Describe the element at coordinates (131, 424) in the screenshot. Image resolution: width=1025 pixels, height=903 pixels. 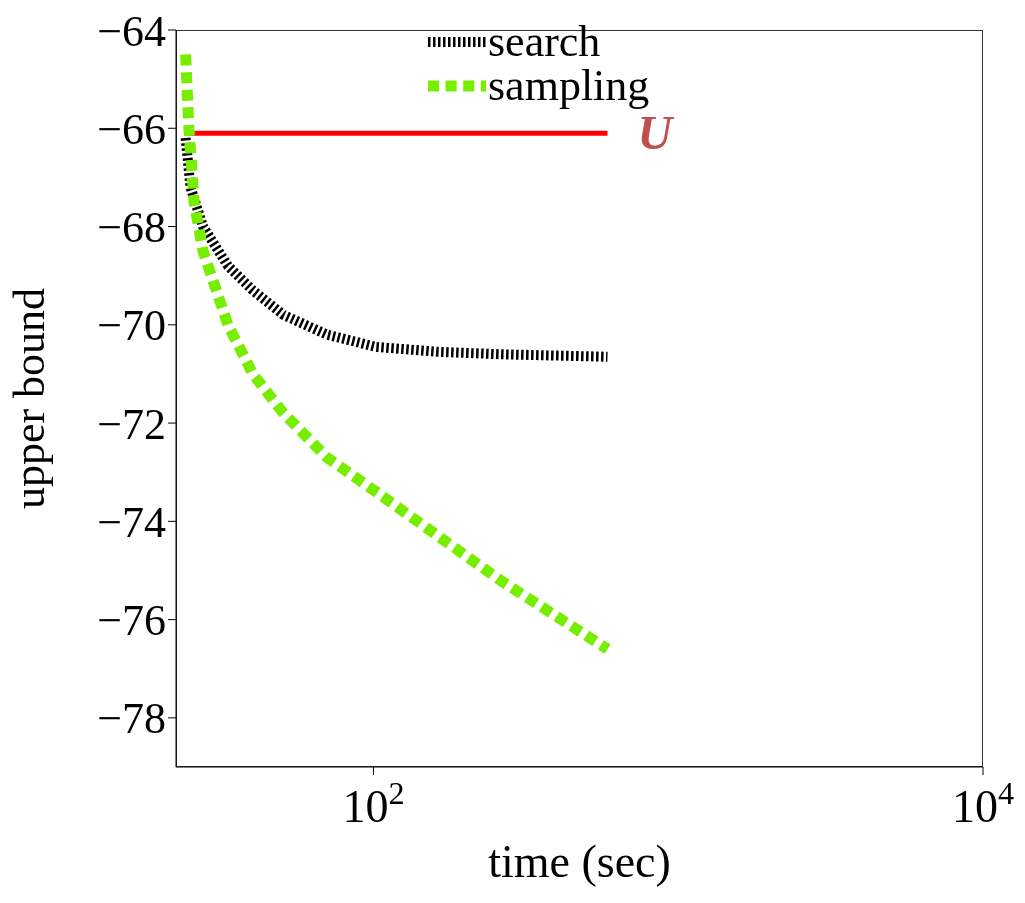
I see `y-tick-label: −72` at that location.